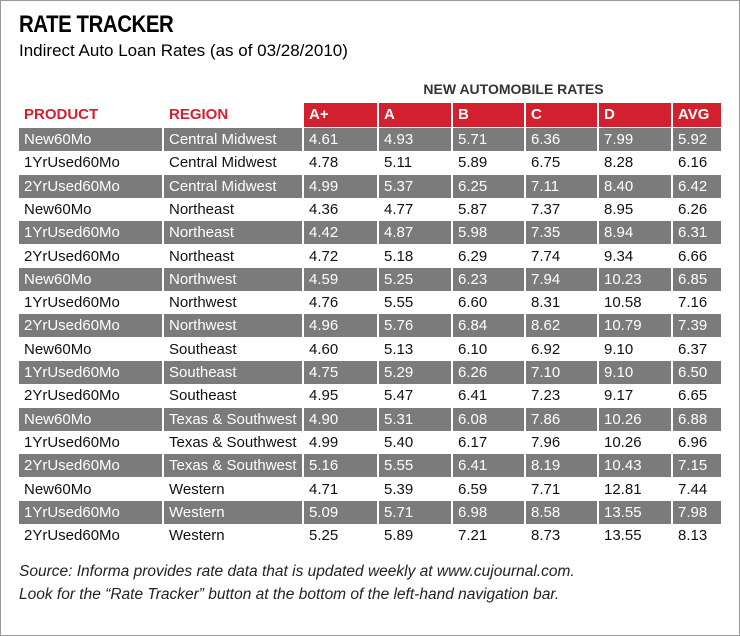 Image resolution: width=740 pixels, height=636 pixels. What do you see at coordinates (513, 89) in the screenshot?
I see `group-header: NEW AUTOMOBILE RATES` at bounding box center [513, 89].